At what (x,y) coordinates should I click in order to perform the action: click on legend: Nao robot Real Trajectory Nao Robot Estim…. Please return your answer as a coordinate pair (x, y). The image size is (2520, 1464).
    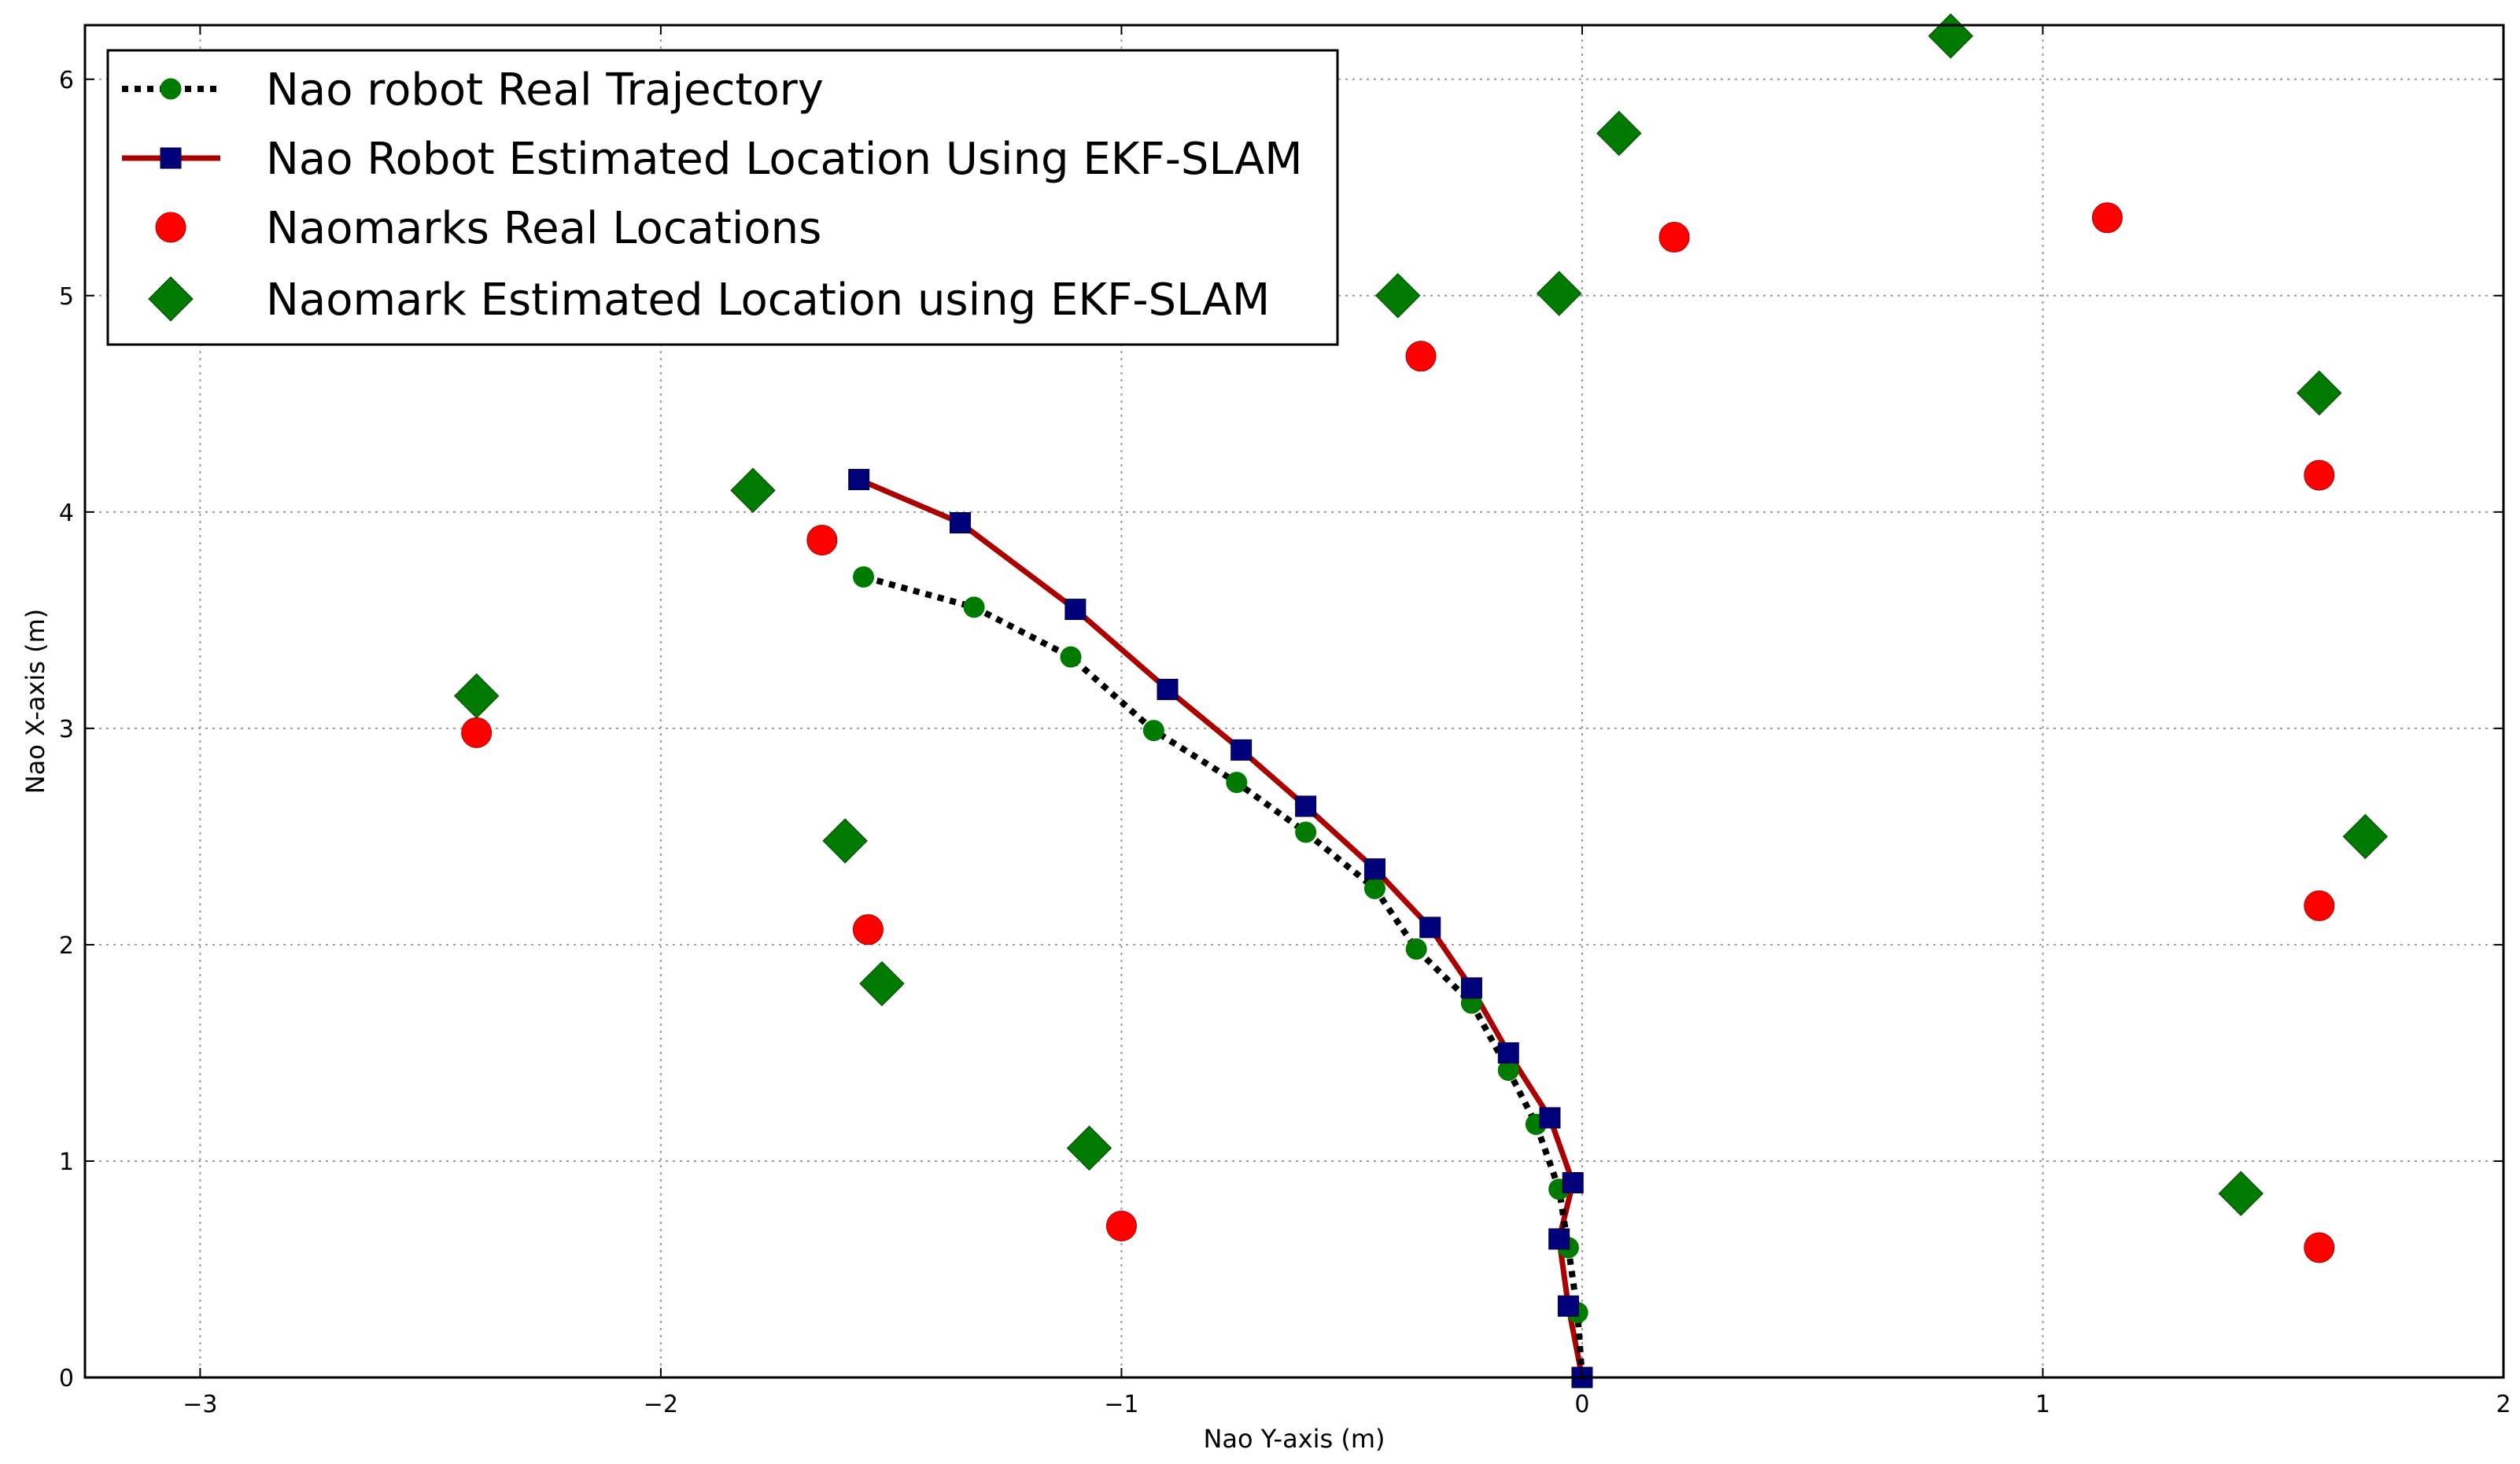
    Looking at the image, I should click on (722, 197).